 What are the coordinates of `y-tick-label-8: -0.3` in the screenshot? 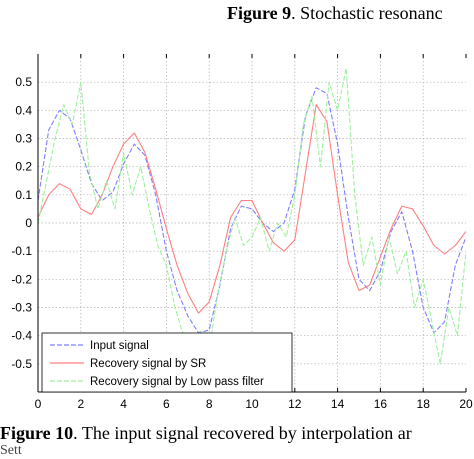 It's located at (21, 308).